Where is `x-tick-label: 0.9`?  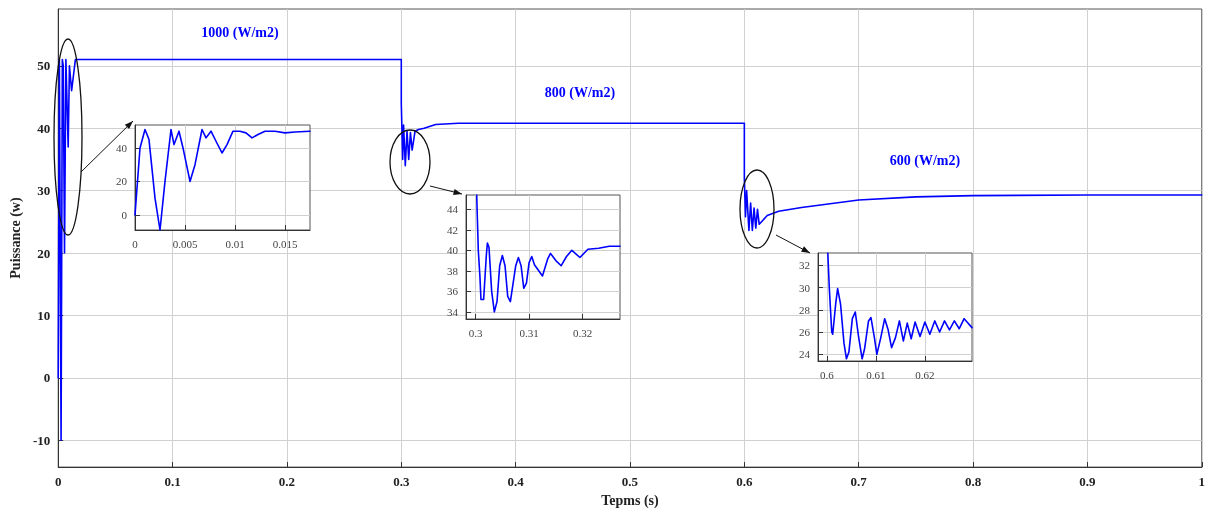 x-tick-label: 0.9 is located at coordinates (1088, 482).